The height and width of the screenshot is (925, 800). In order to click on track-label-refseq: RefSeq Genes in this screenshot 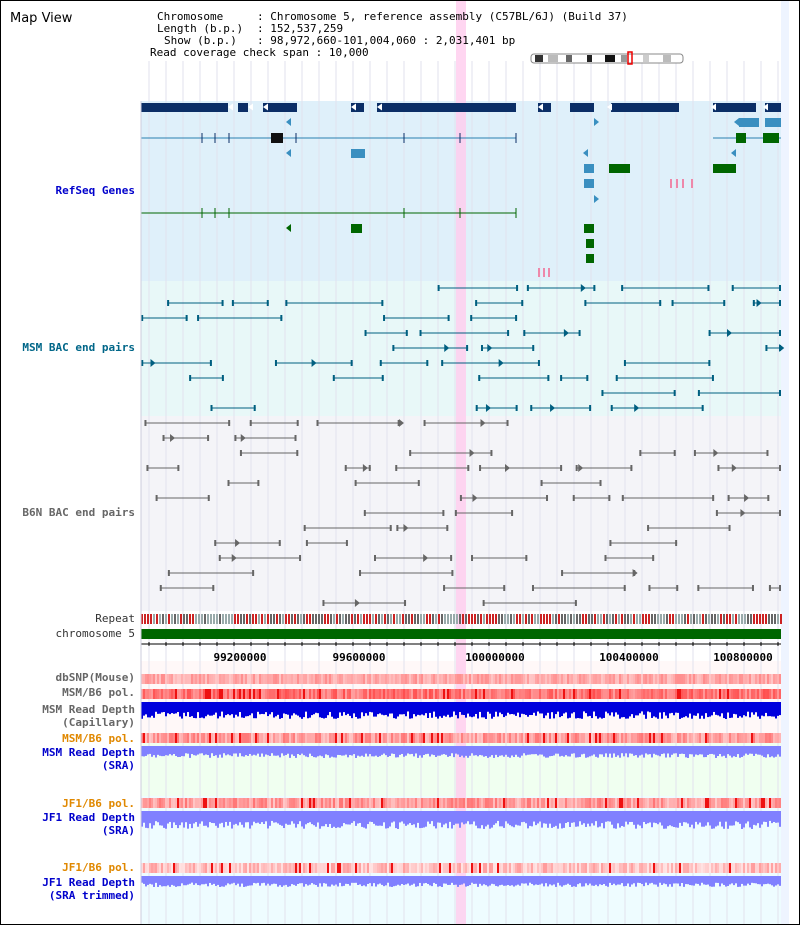, I will do `click(95, 190)`.